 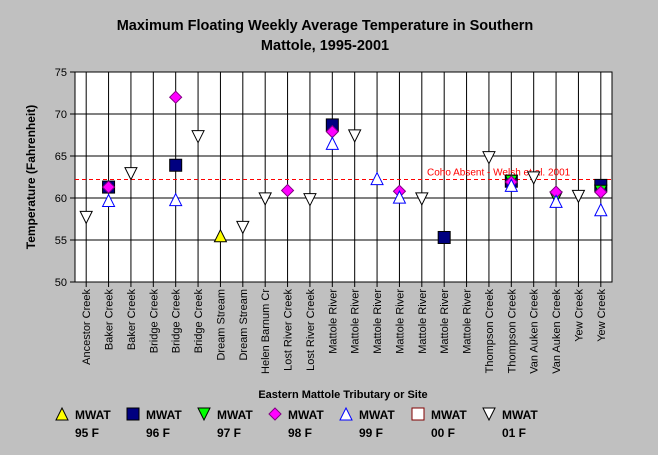 What do you see at coordinates (449, 415) in the screenshot?
I see `legend-label-top-5: MWAT` at bounding box center [449, 415].